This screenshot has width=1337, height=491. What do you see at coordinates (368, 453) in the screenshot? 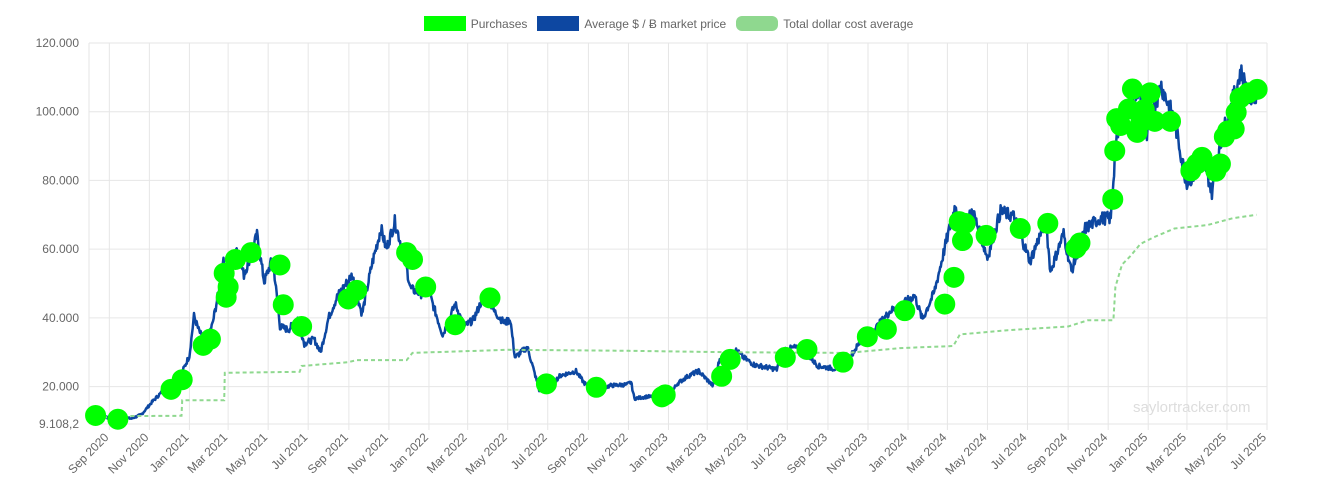
I see `x-tick-label: Nov 2021` at bounding box center [368, 453].